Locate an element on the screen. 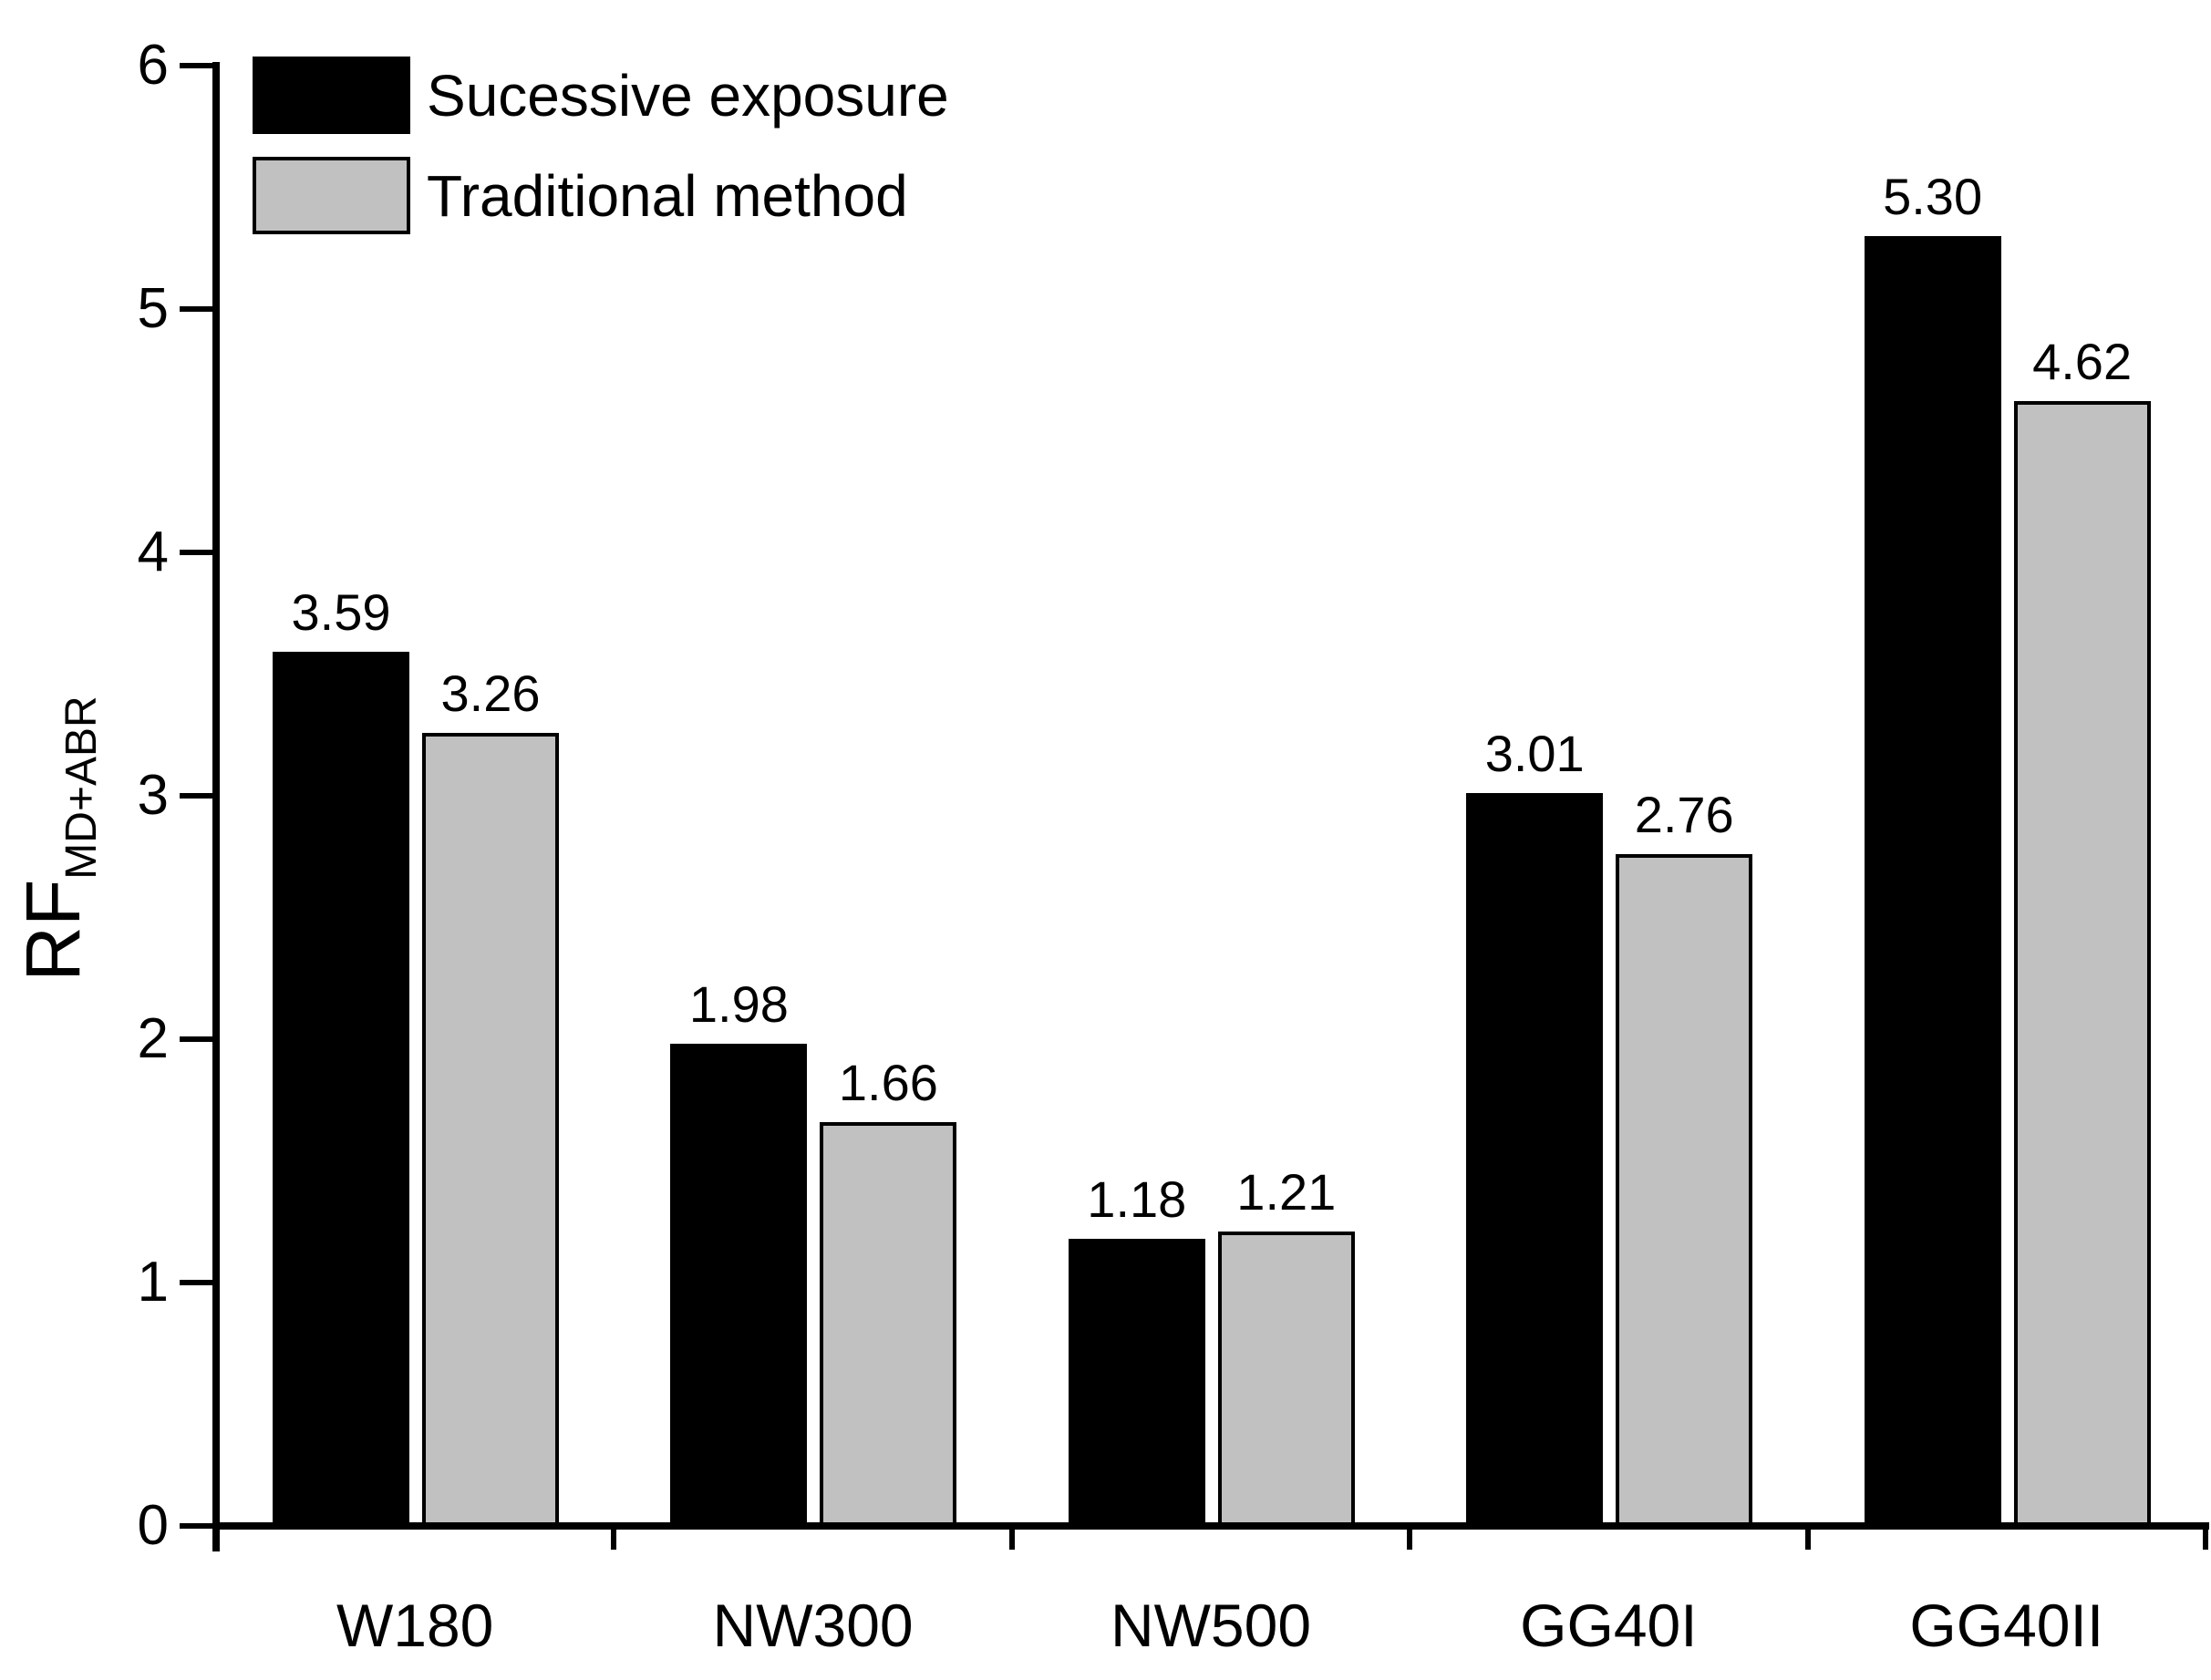  legend-item: Sucessive exposure is located at coordinates (601, 96).